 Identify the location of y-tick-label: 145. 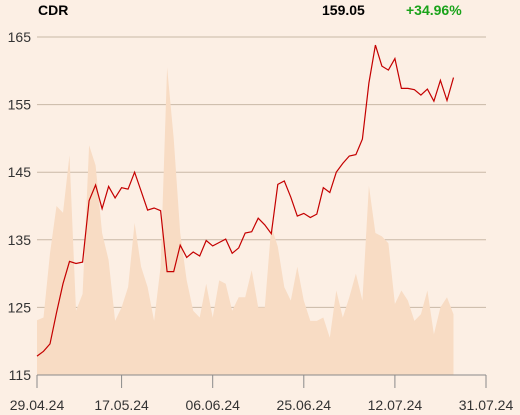
(20, 172).